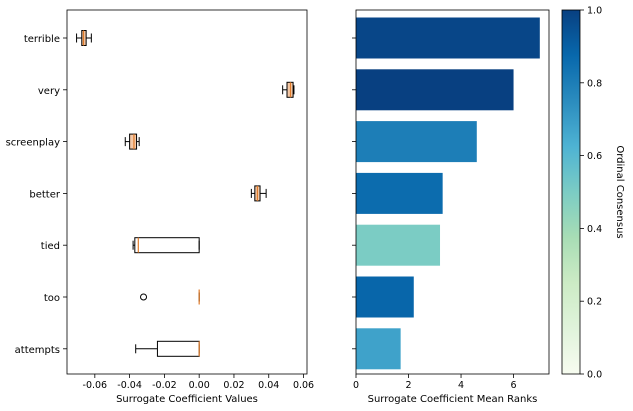 This screenshot has height=411, width=633. Describe the element at coordinates (42, 39) in the screenshot. I see `y-tick-label-terrible: terrible` at that location.